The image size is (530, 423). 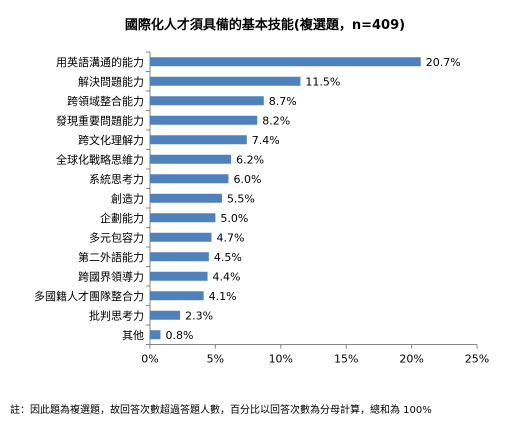 I want to click on category-label: 多國籍人才團隊整合力, so click(x=89, y=296).